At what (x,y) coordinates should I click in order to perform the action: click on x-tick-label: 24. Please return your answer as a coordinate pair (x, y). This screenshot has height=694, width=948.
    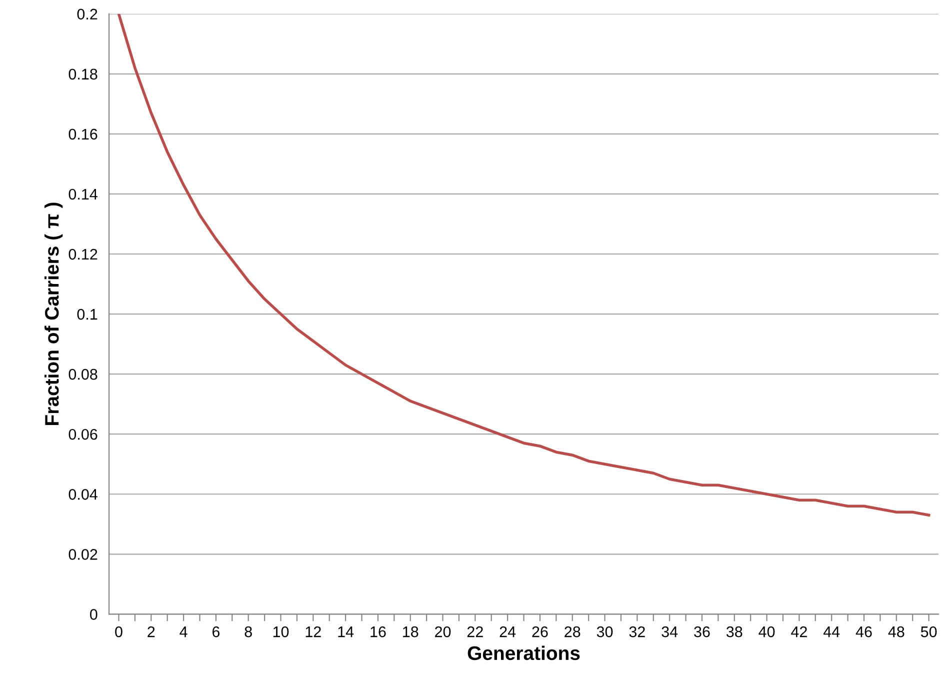
    Looking at the image, I should click on (508, 632).